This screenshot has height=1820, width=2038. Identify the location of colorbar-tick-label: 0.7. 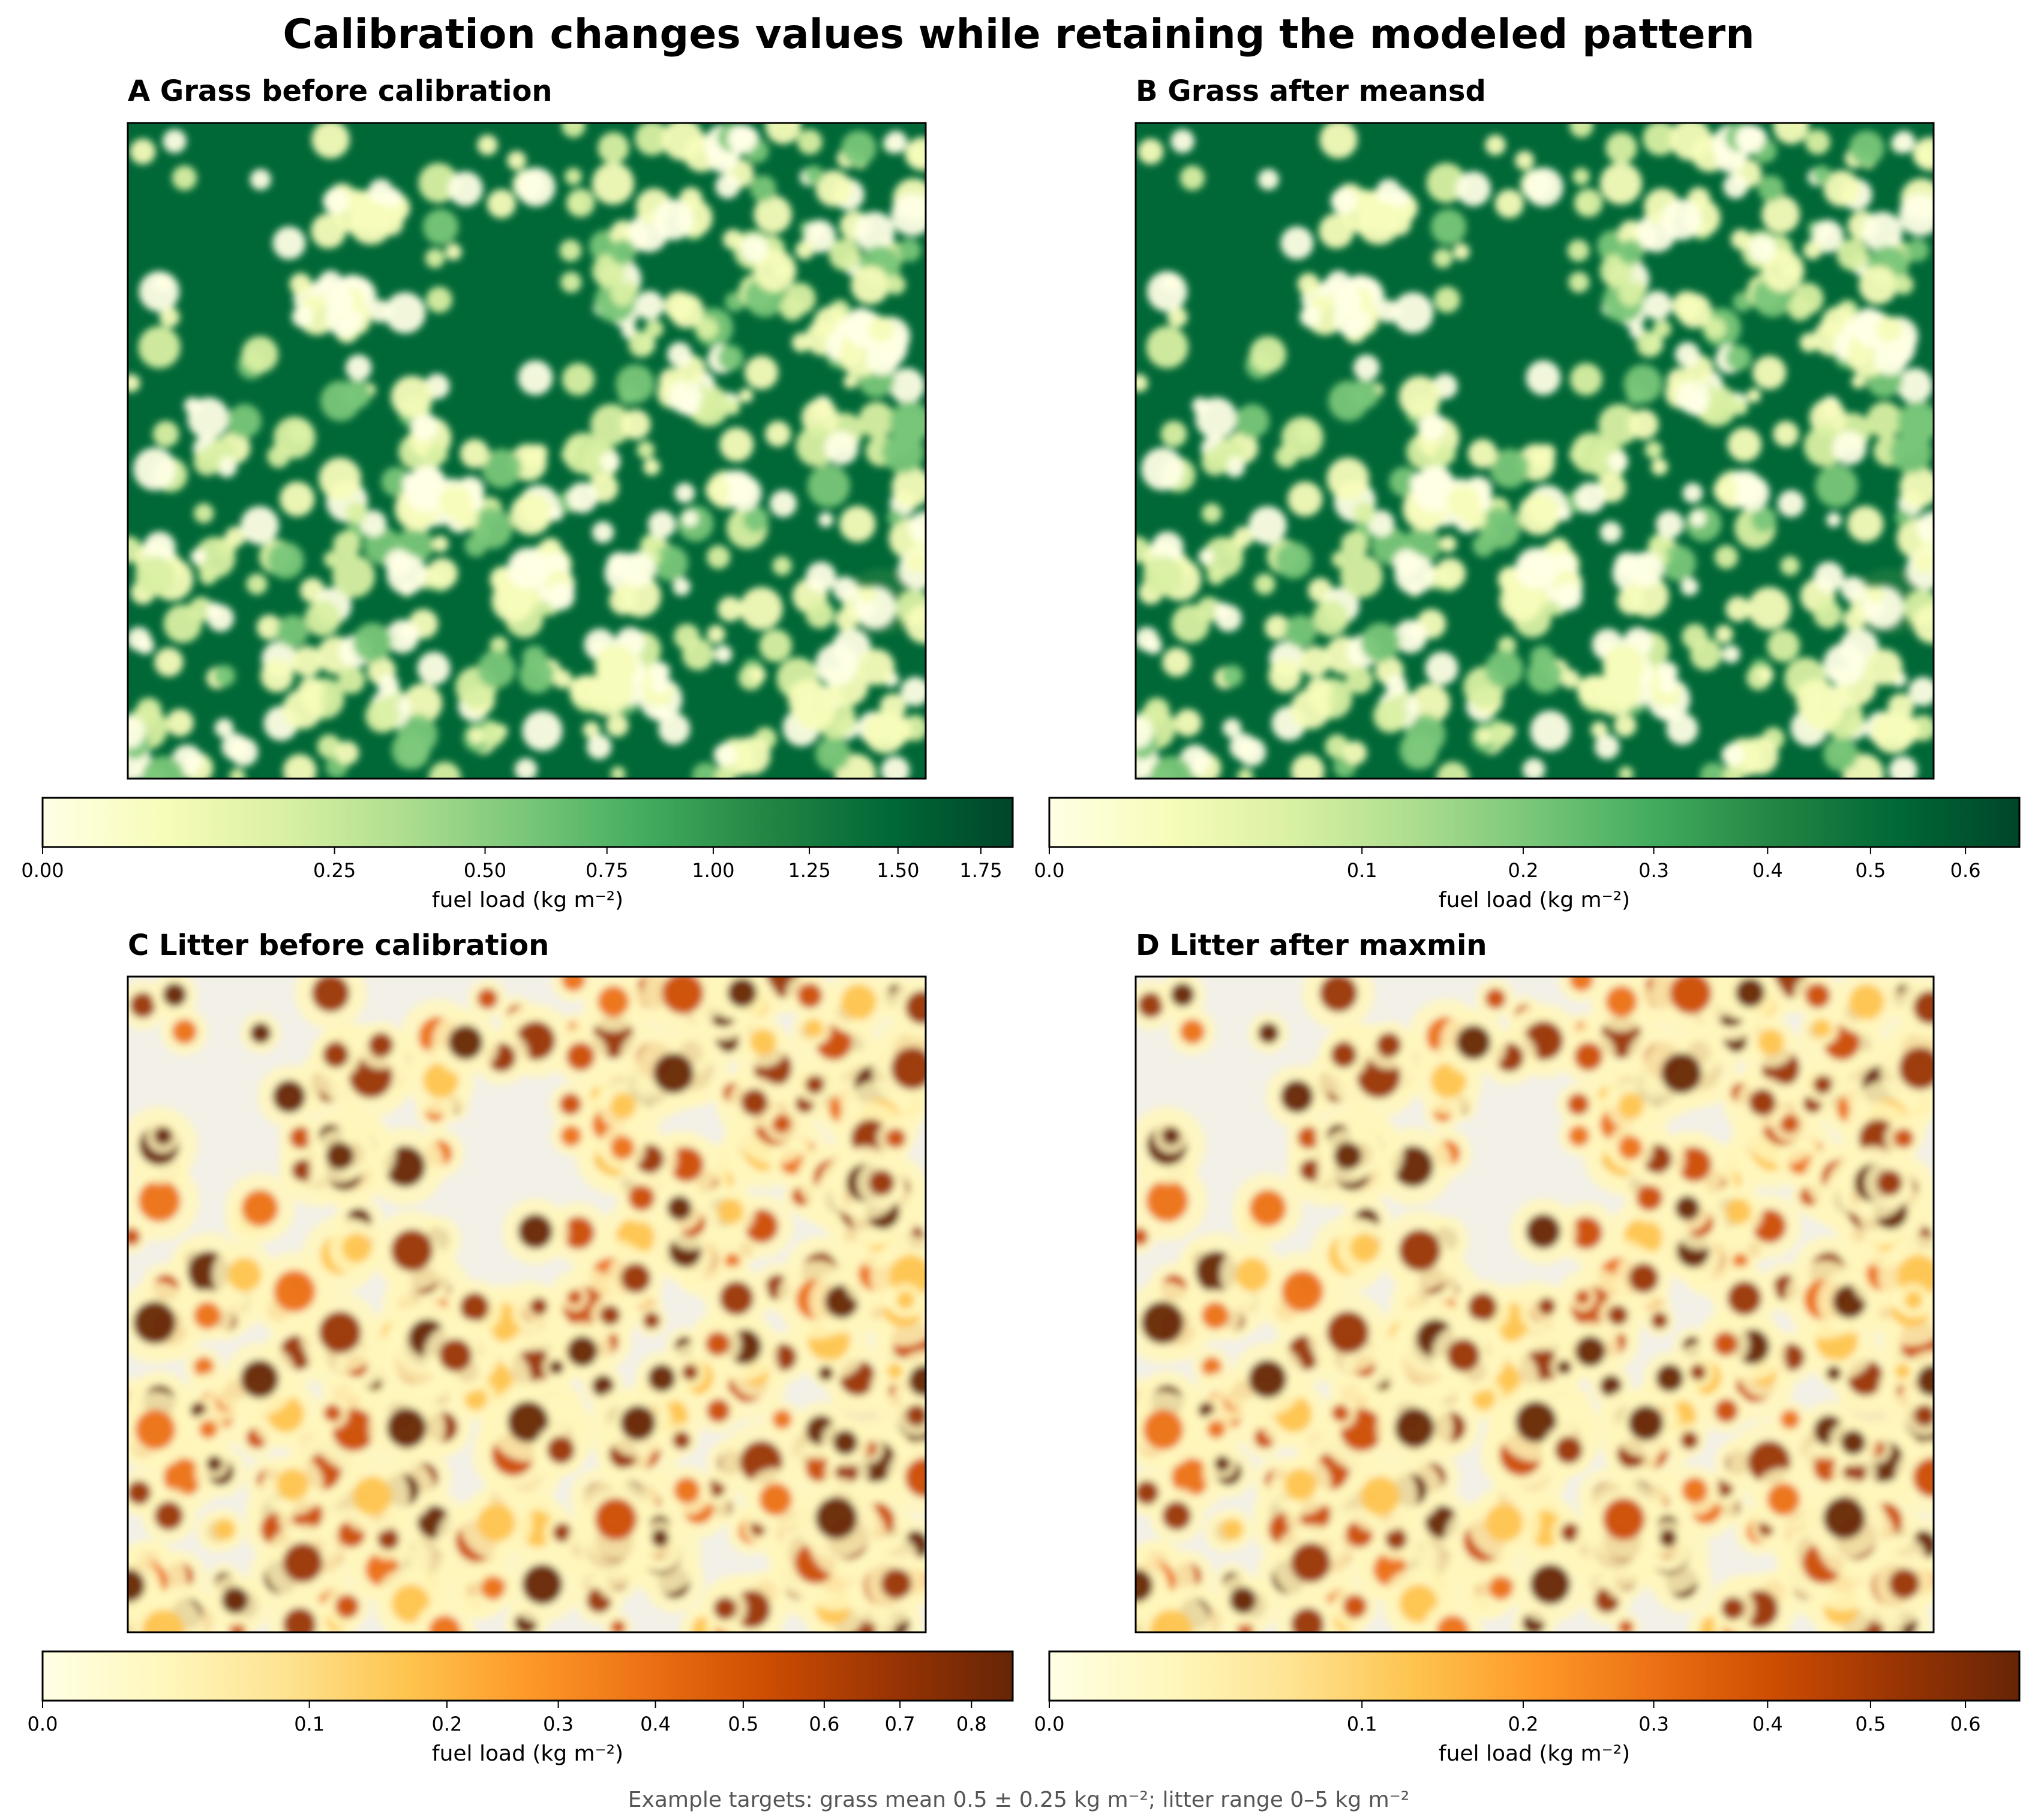
(900, 1724).